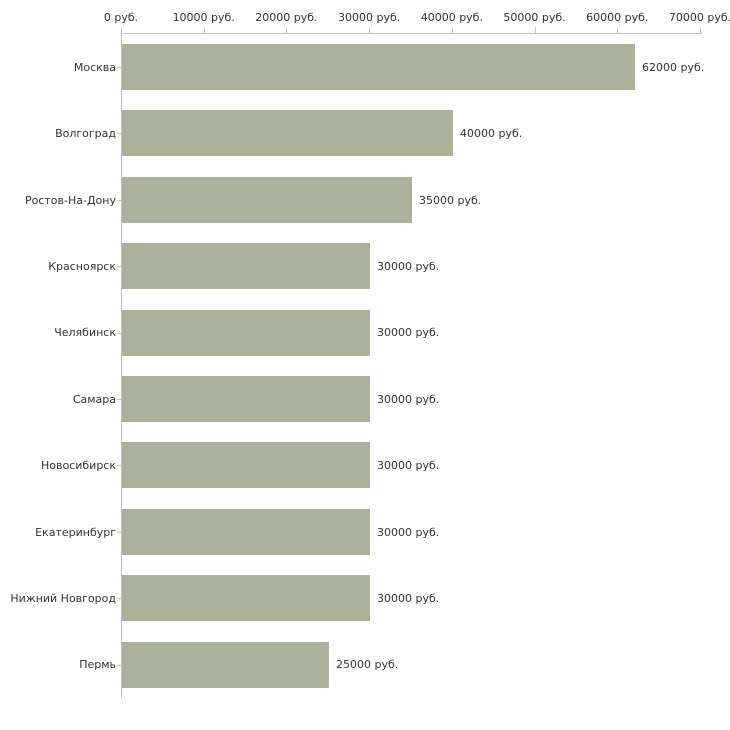  Describe the element at coordinates (450, 200) in the screenshot. I see `value-label: 35000 руб.` at that location.